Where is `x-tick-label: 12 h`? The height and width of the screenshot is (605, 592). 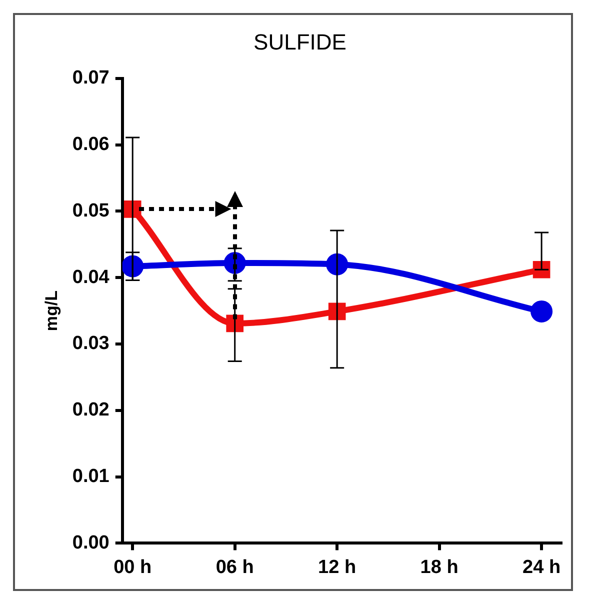
x-tick-label: 12 h is located at coordinates (337, 567).